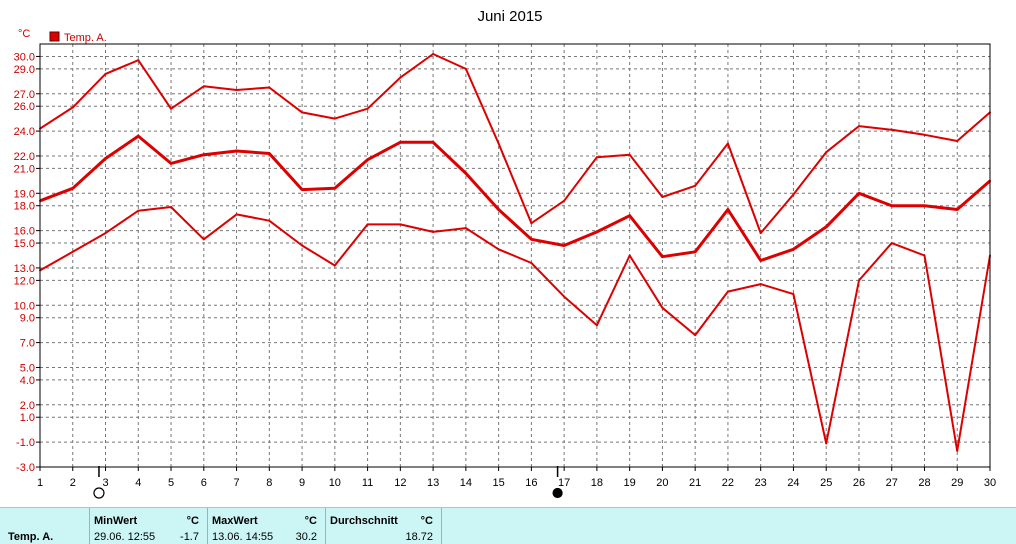 This screenshot has height=544, width=1016. I want to click on y-tick-label: -3.0, so click(25, 468).